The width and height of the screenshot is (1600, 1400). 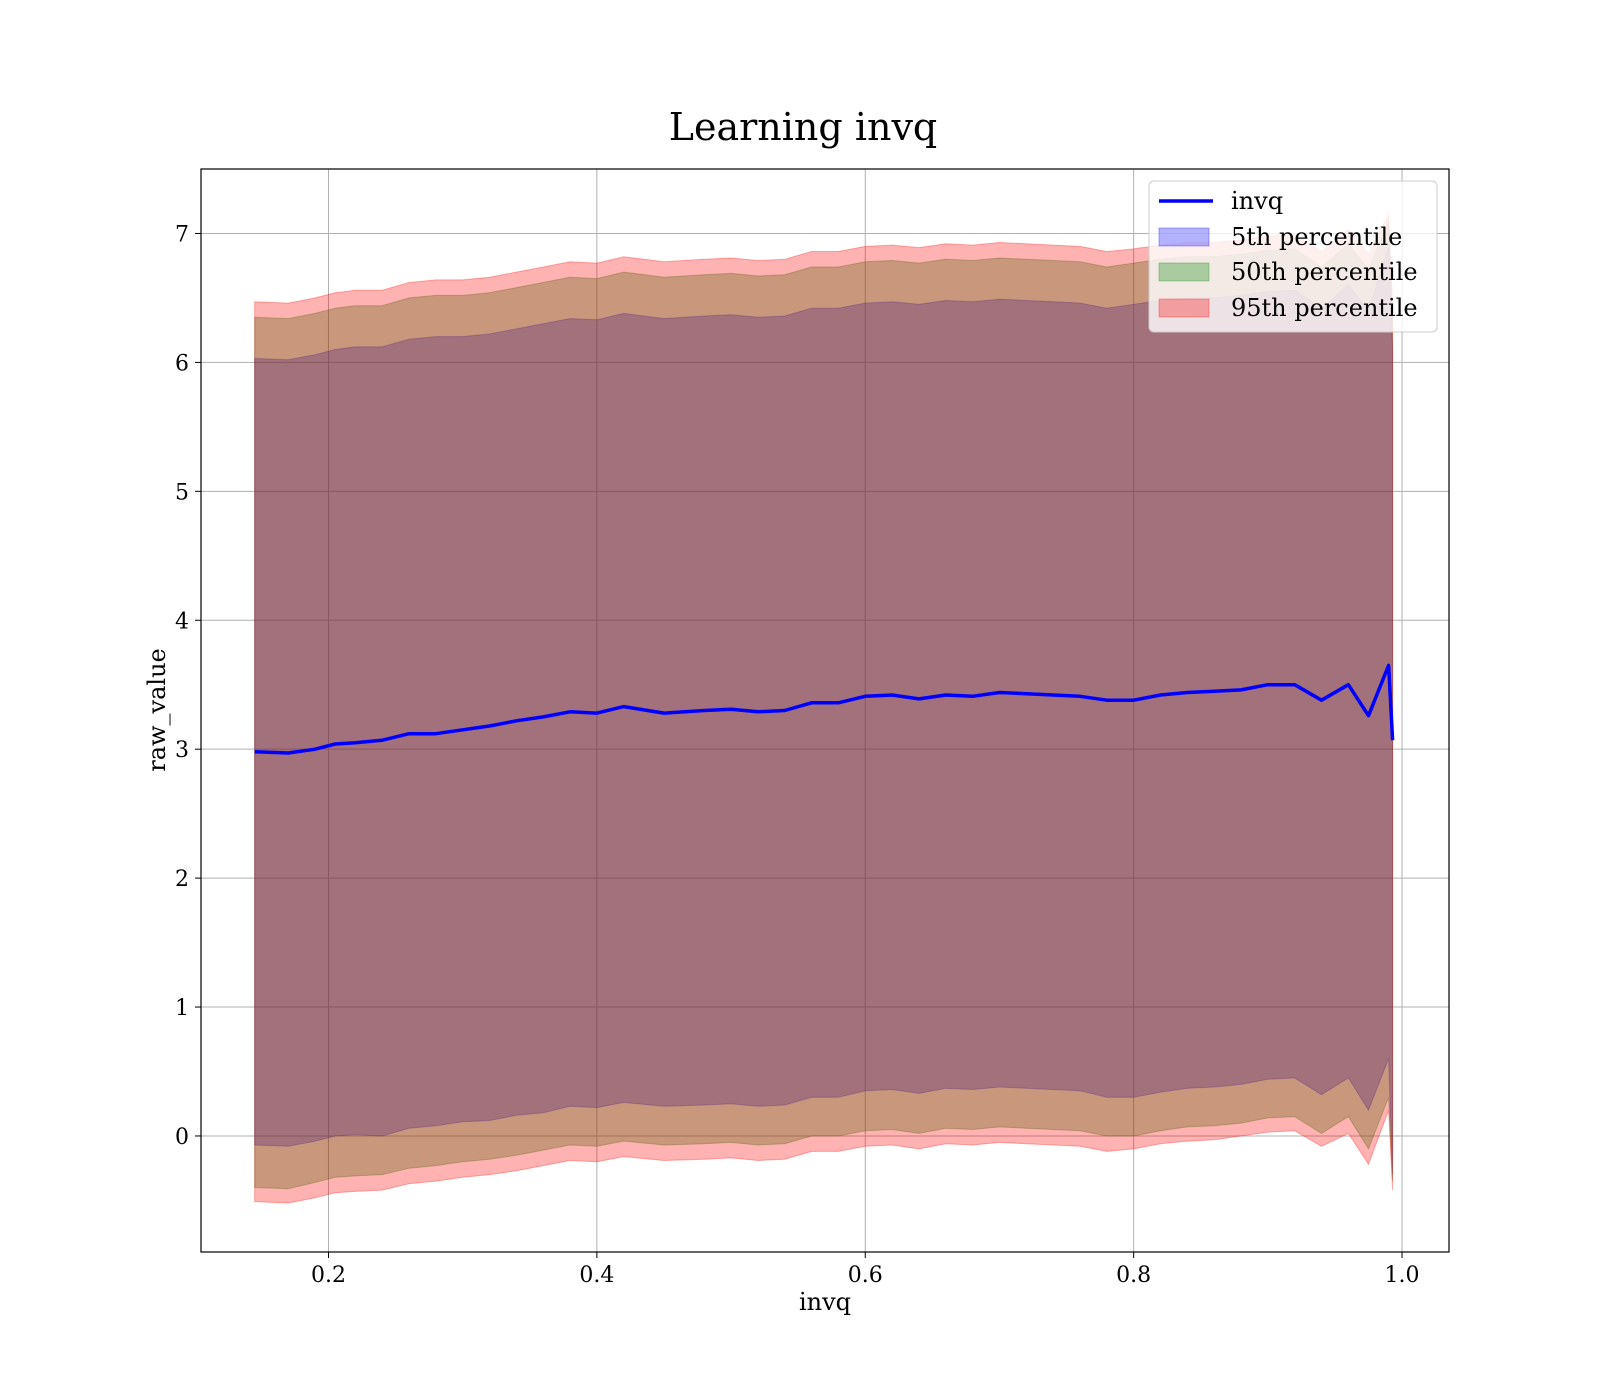 What do you see at coordinates (182, 492) in the screenshot?
I see `y-tick-label: 5` at bounding box center [182, 492].